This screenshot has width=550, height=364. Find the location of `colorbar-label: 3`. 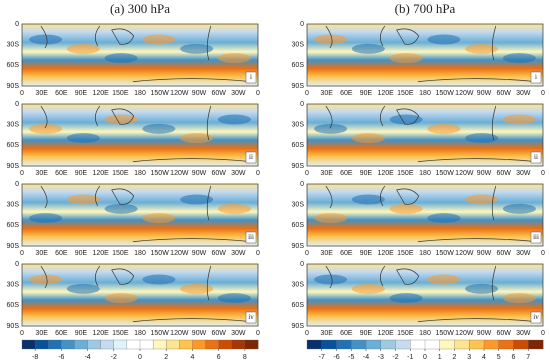

colorbar-label: 3 is located at coordinates (469, 357).